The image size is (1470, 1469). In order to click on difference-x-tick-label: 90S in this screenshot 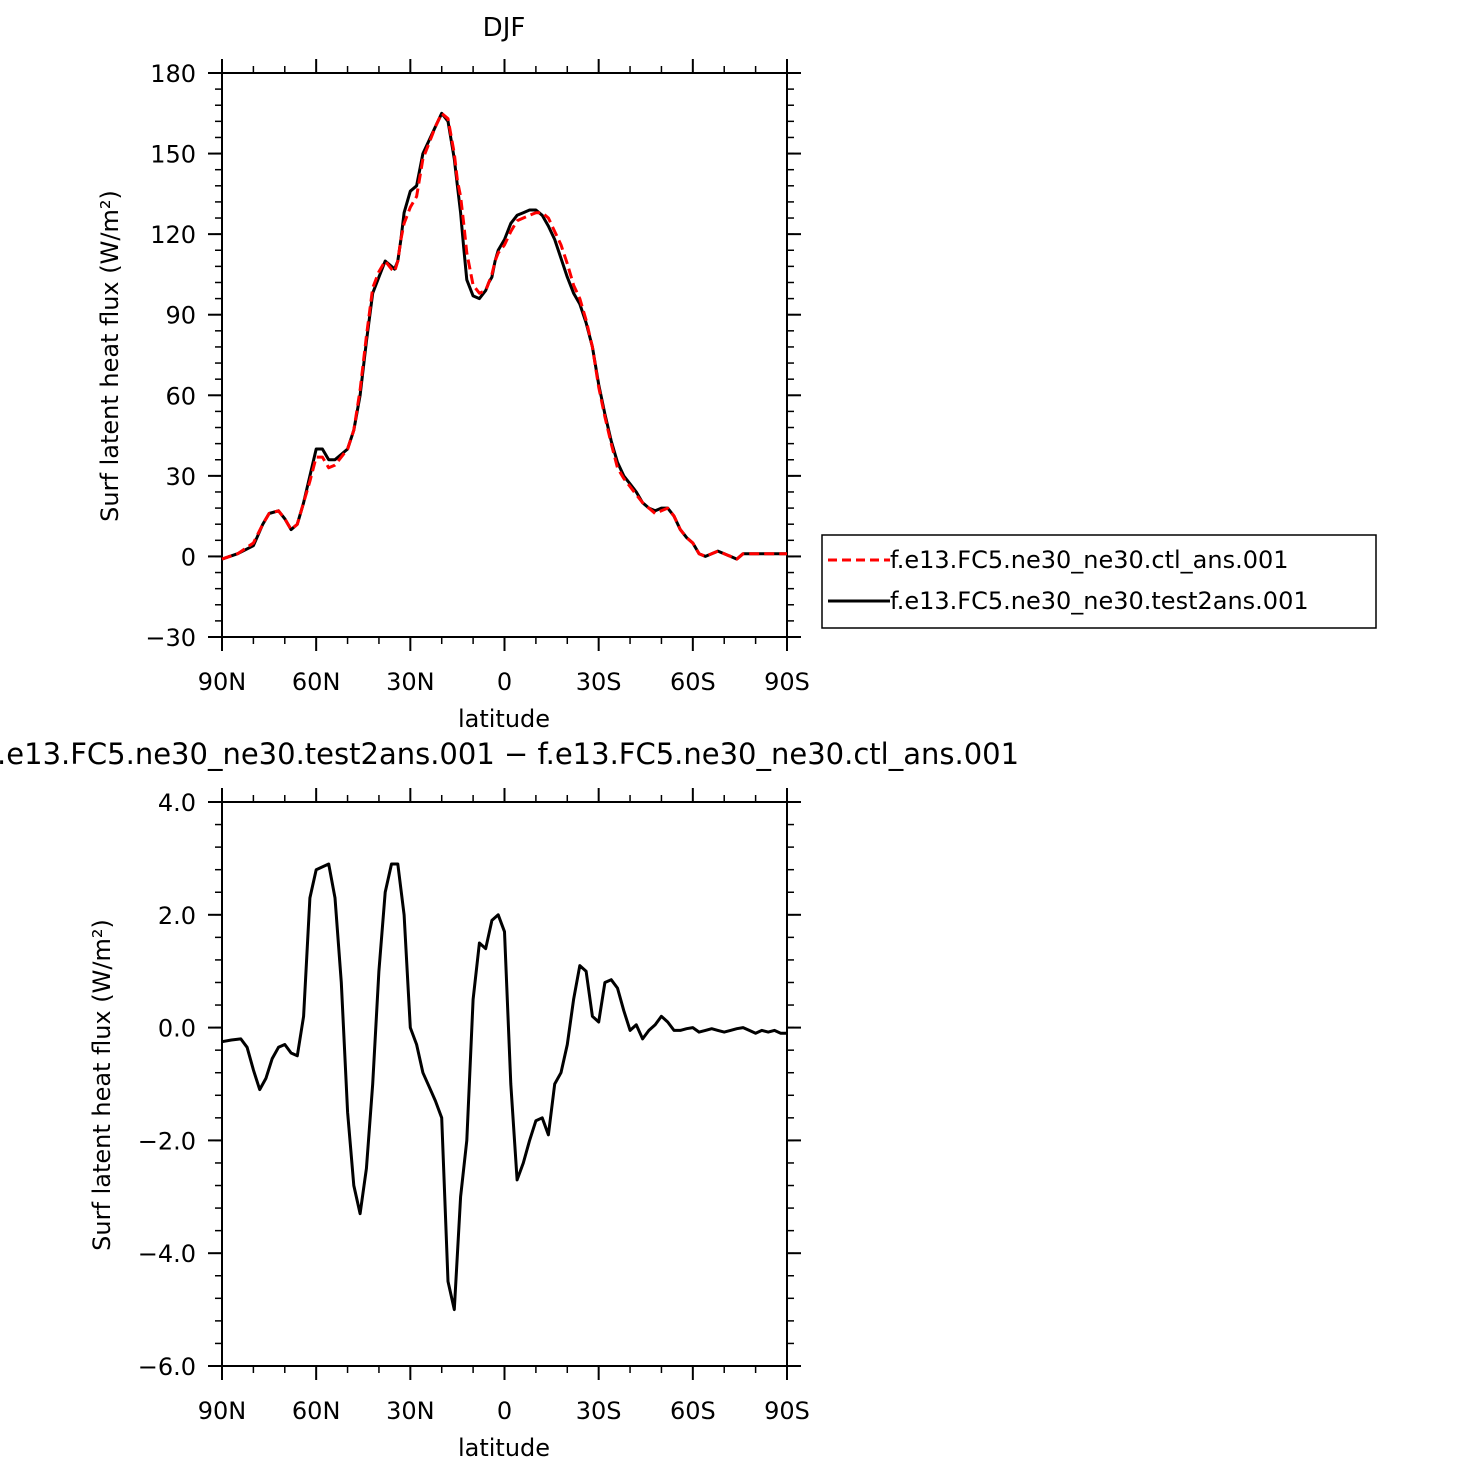, I will do `click(787, 1411)`.